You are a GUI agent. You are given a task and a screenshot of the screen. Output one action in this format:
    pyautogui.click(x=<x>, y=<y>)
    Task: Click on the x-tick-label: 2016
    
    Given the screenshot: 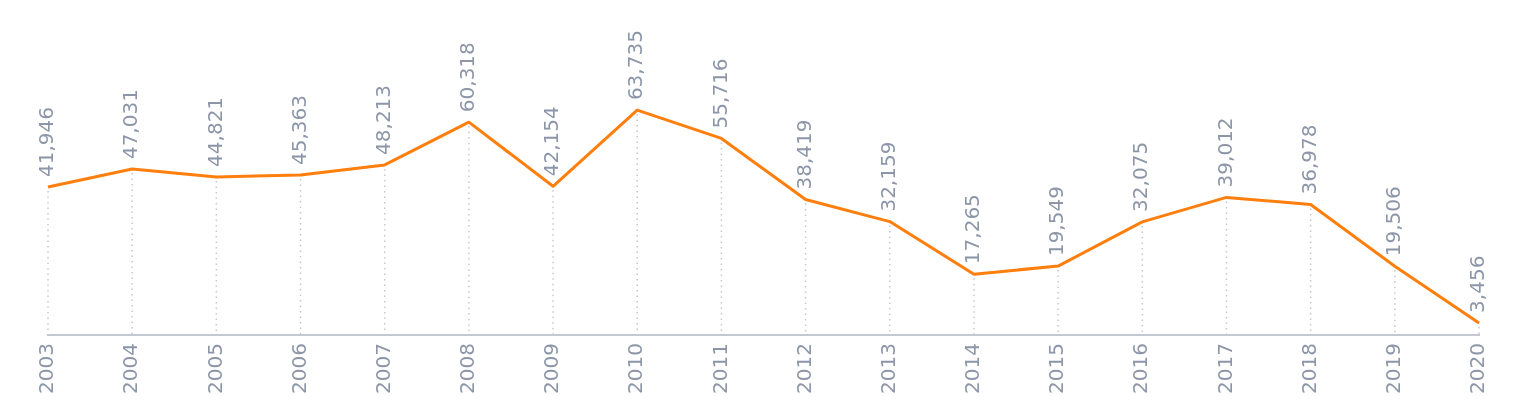 What is the action you would take?
    pyautogui.click(x=1140, y=369)
    